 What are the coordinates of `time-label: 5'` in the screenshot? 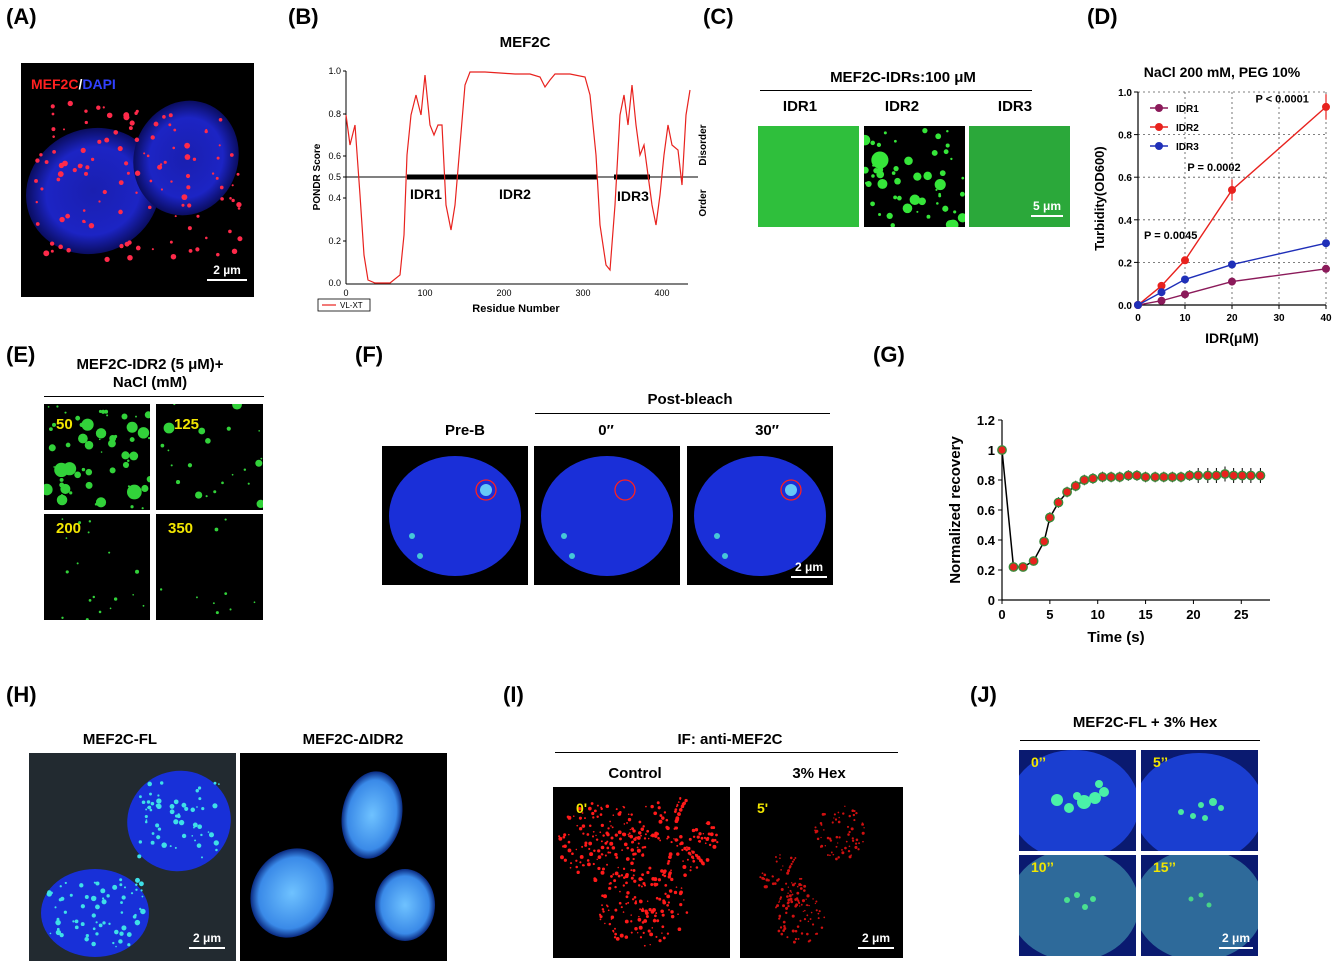 It's located at (763, 808).